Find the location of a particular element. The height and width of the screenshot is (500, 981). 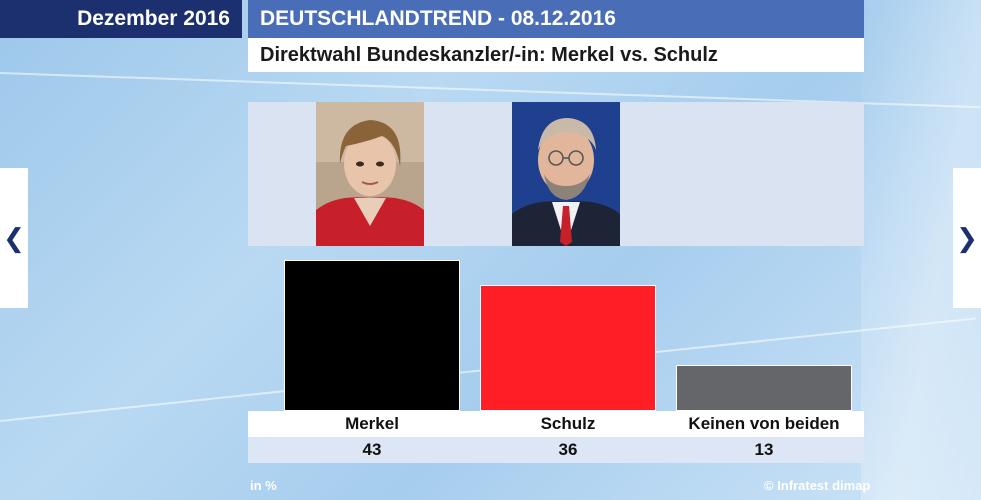

month-label: Dezember 2016 is located at coordinates (121, 19).